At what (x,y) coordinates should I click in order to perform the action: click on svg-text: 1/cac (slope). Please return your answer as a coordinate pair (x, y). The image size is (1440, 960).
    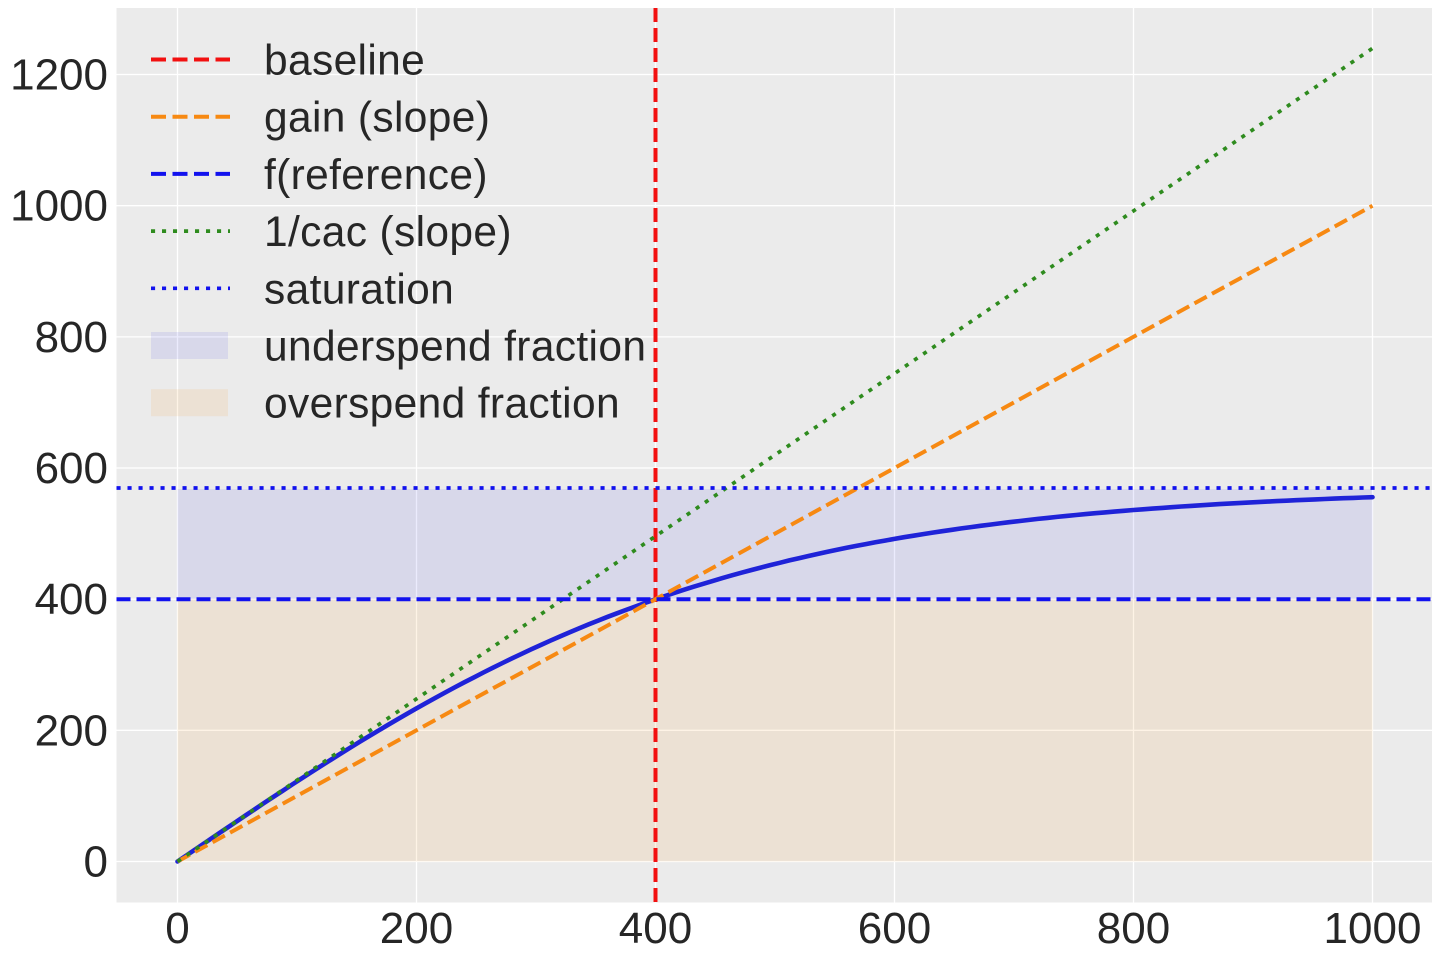
    Looking at the image, I should click on (388, 232).